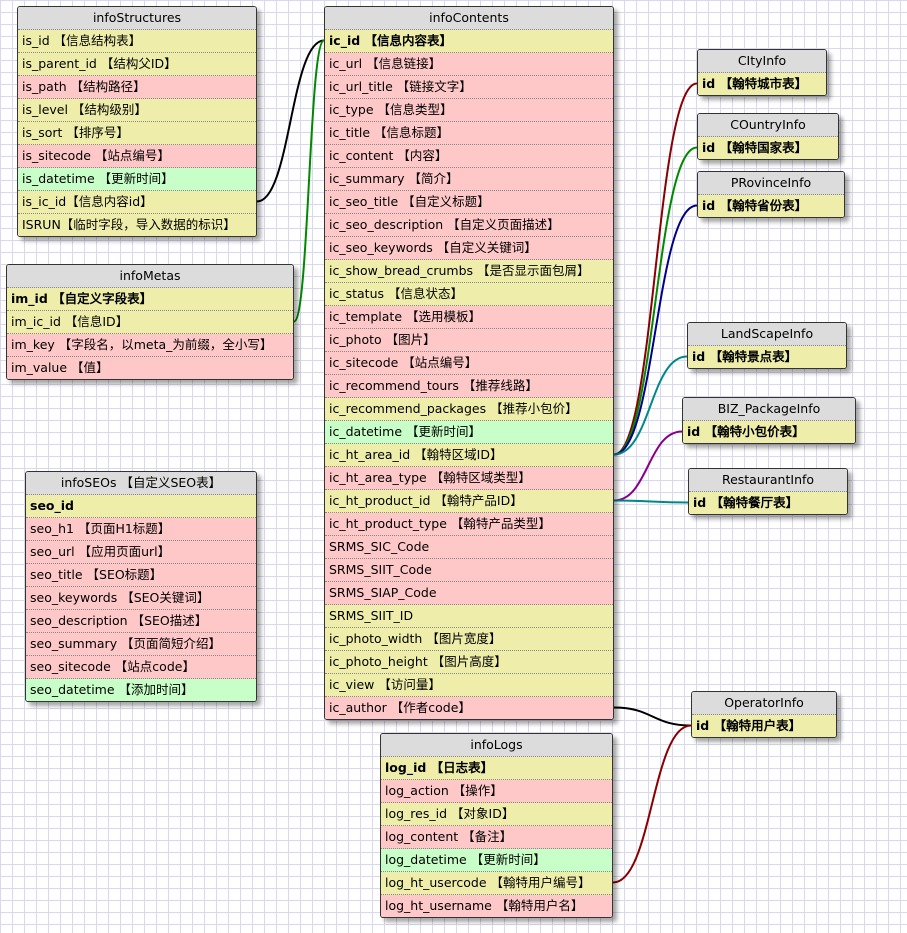 This screenshot has width=907, height=933. Describe the element at coordinates (767, 334) in the screenshot. I see `table-title: LandScapeInfo` at that location.